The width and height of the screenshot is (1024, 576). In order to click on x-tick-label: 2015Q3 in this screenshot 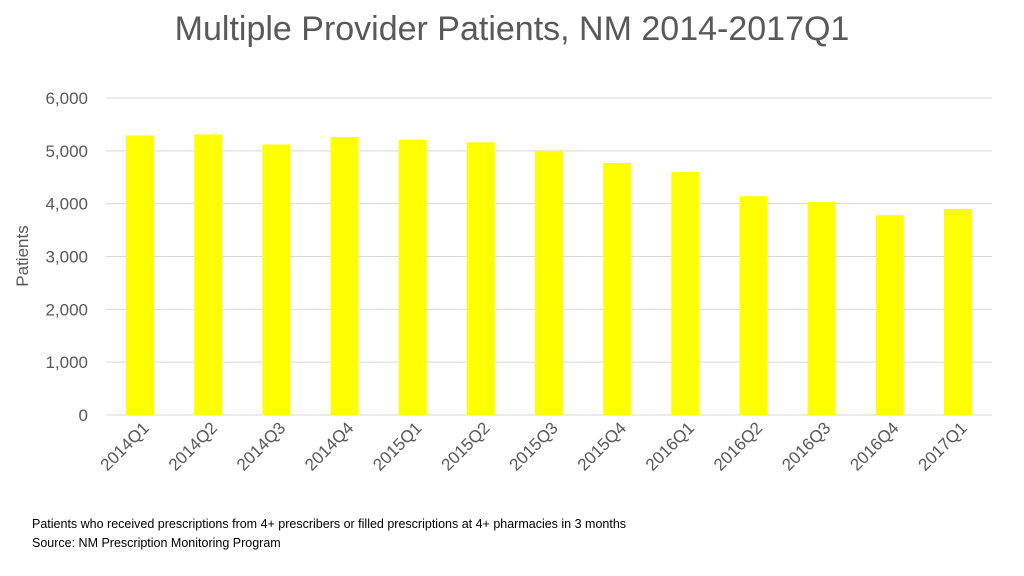, I will do `click(534, 446)`.